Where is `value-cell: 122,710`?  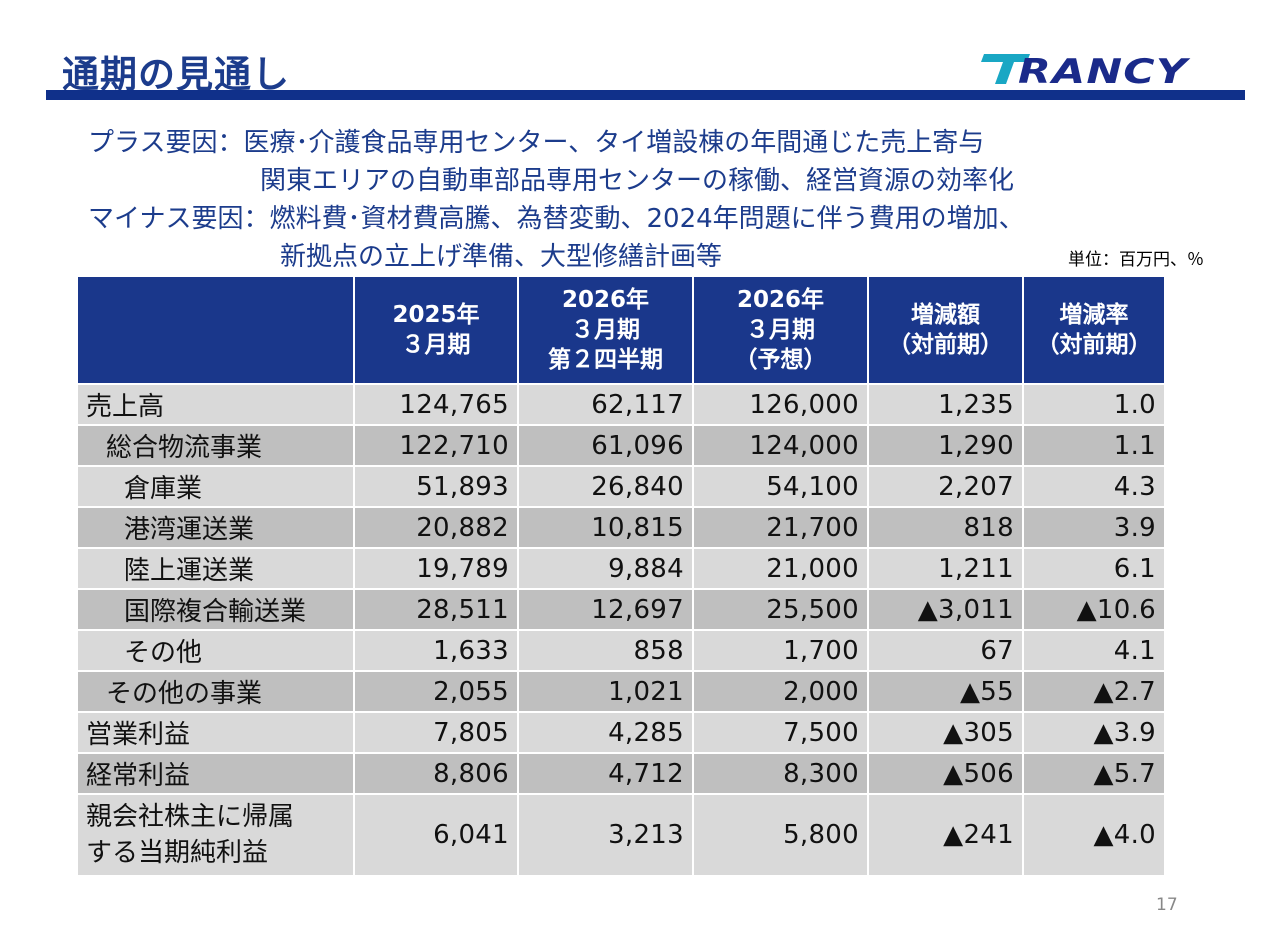
value-cell: 122,710 is located at coordinates (436, 445).